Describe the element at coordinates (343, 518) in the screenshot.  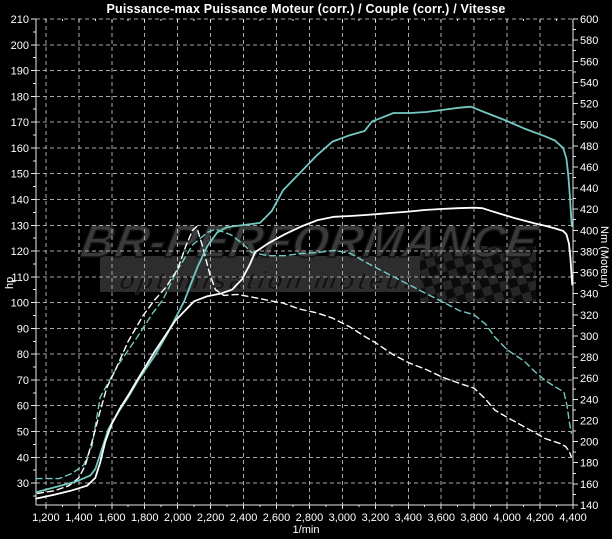
I see `tick-label: 3,000` at that location.